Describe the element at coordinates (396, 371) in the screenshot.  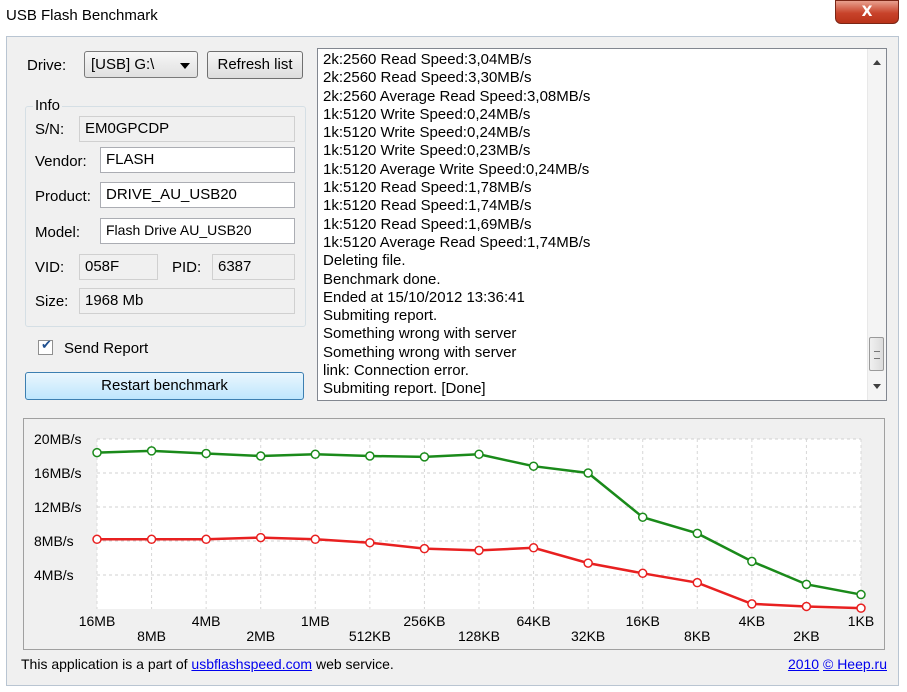
I see `log-line: link: Connection error.` at that location.